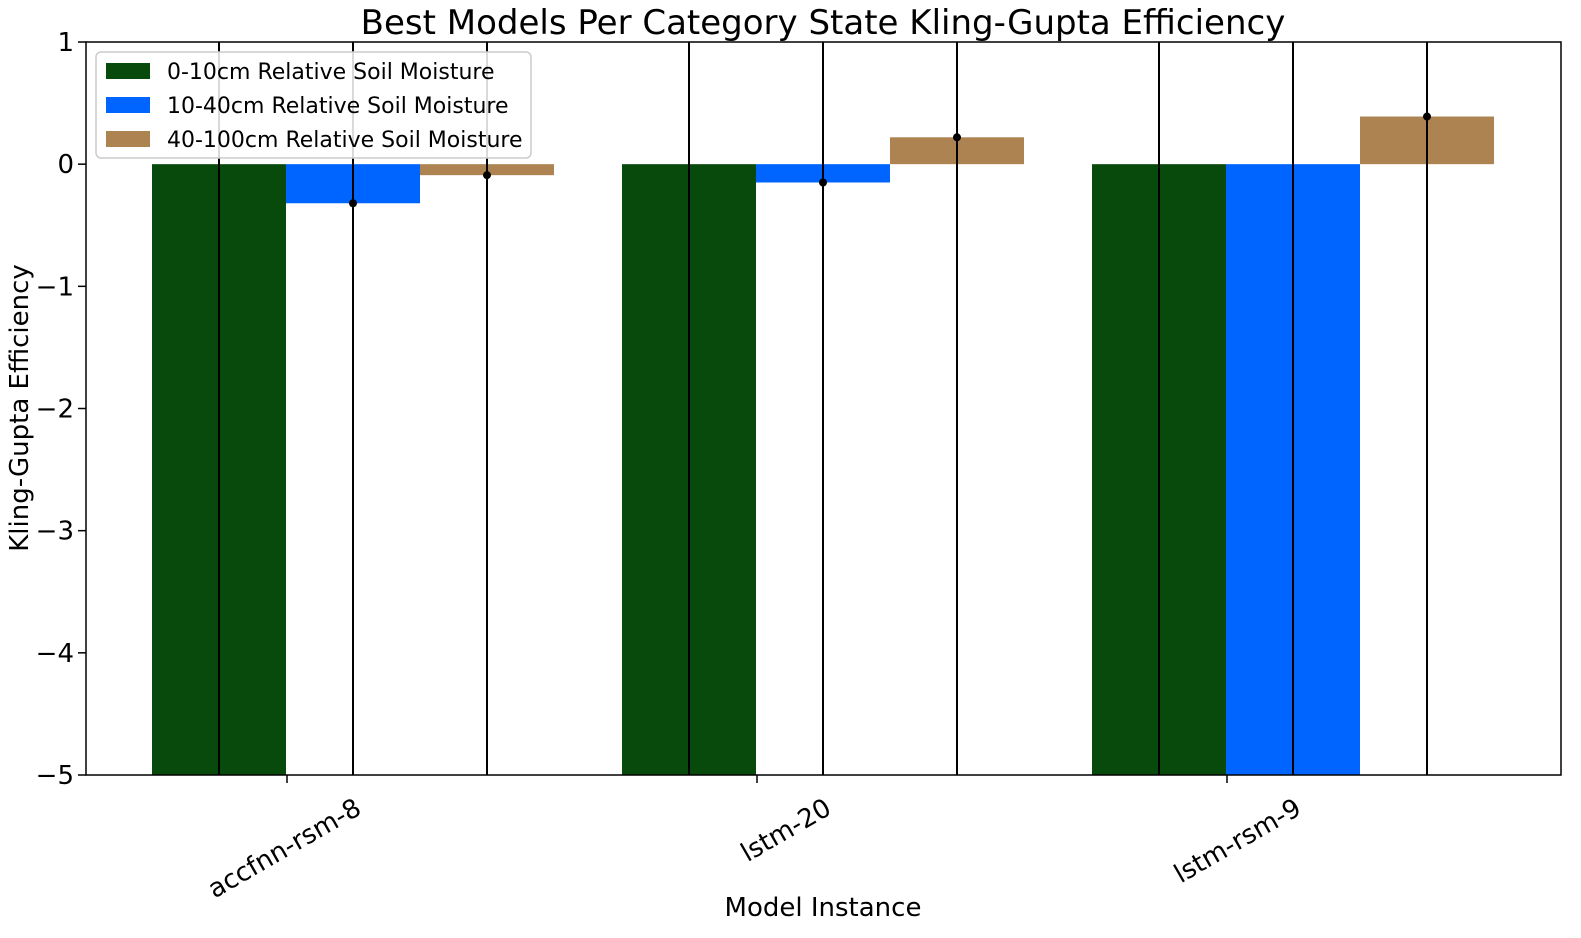 This screenshot has width=1581, height=938. Describe the element at coordinates (65, 43) in the screenshot. I see `y-tick-label: 1` at that location.